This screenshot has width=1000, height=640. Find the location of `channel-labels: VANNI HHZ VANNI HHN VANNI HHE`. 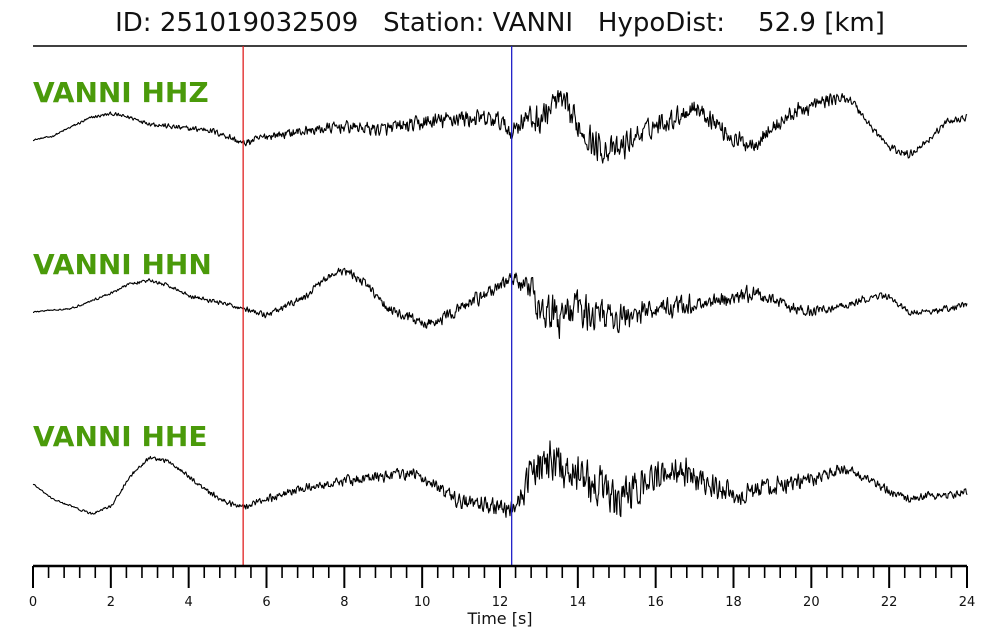

channel-labels: VANNI HHZ VANNI HHN VANNI HHE is located at coordinates (122, 264).